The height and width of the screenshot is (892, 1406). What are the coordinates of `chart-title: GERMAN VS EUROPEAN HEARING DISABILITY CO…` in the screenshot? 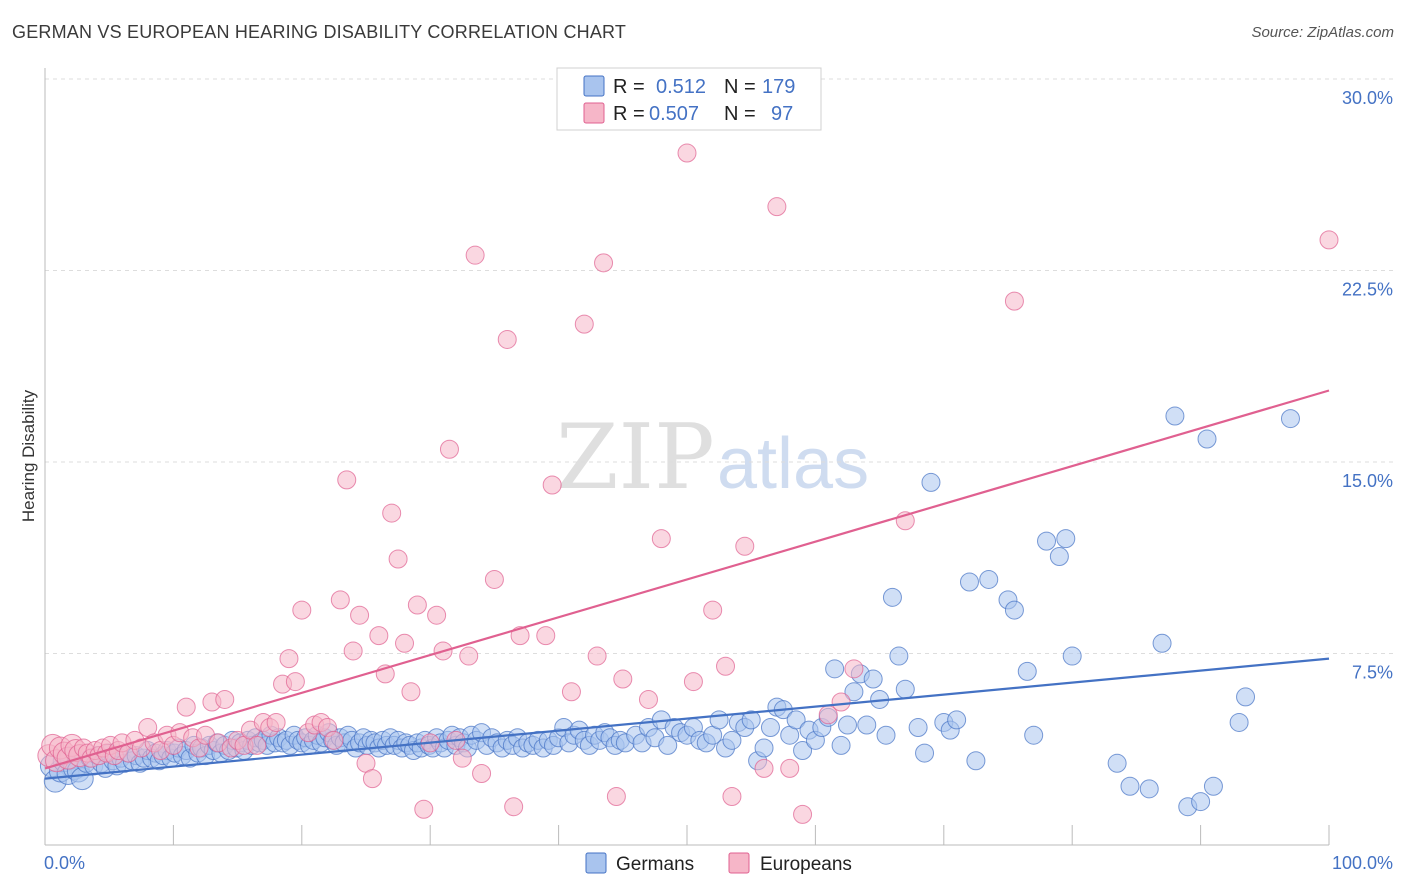 It's located at (319, 32).